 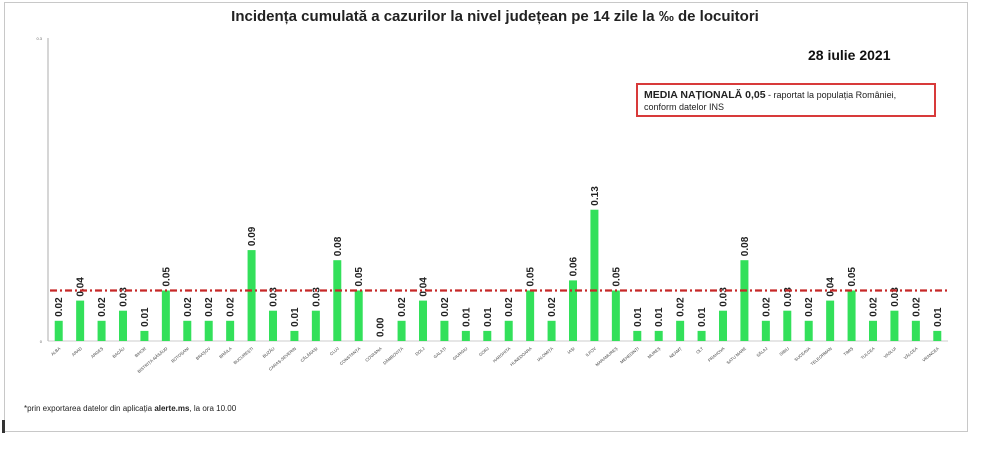 What do you see at coordinates (802, 354) in the screenshot?
I see `x-tick-label: SUCEAVA` at bounding box center [802, 354].